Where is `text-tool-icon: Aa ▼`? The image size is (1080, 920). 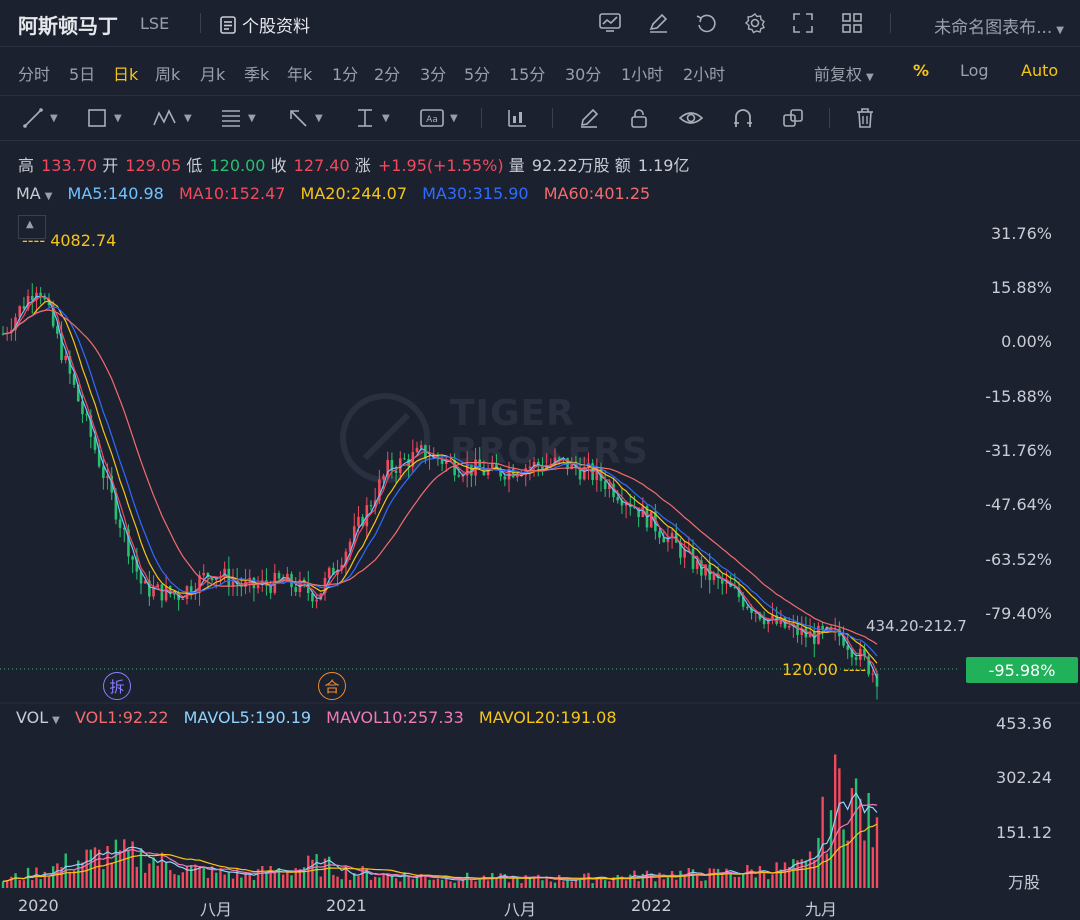 text-tool-icon: Aa ▼ is located at coordinates (439, 118).